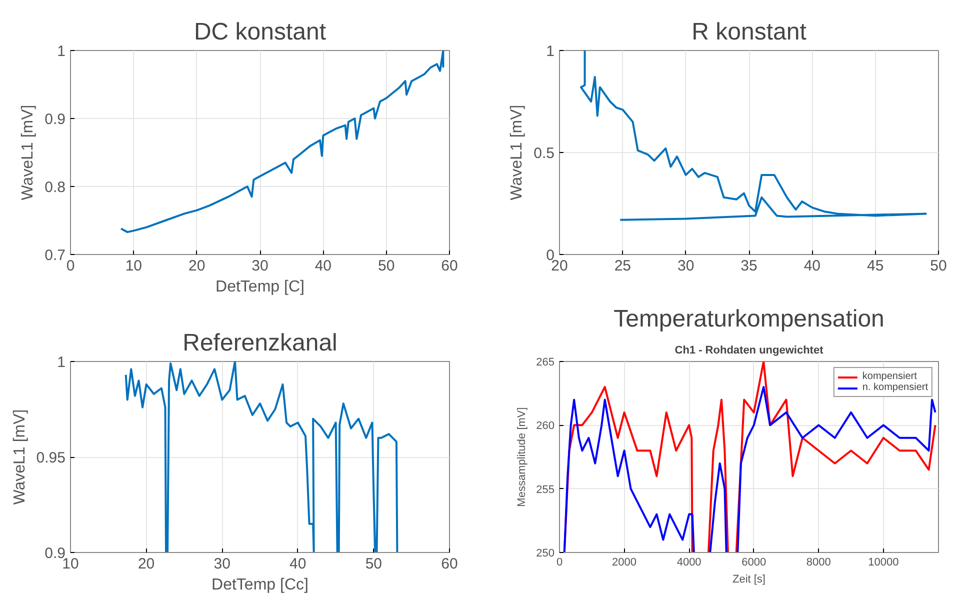 Image resolution: width=978 pixels, height=597 pixels. What do you see at coordinates (818, 562) in the screenshot?
I see `x-tick-label: 8000` at bounding box center [818, 562].